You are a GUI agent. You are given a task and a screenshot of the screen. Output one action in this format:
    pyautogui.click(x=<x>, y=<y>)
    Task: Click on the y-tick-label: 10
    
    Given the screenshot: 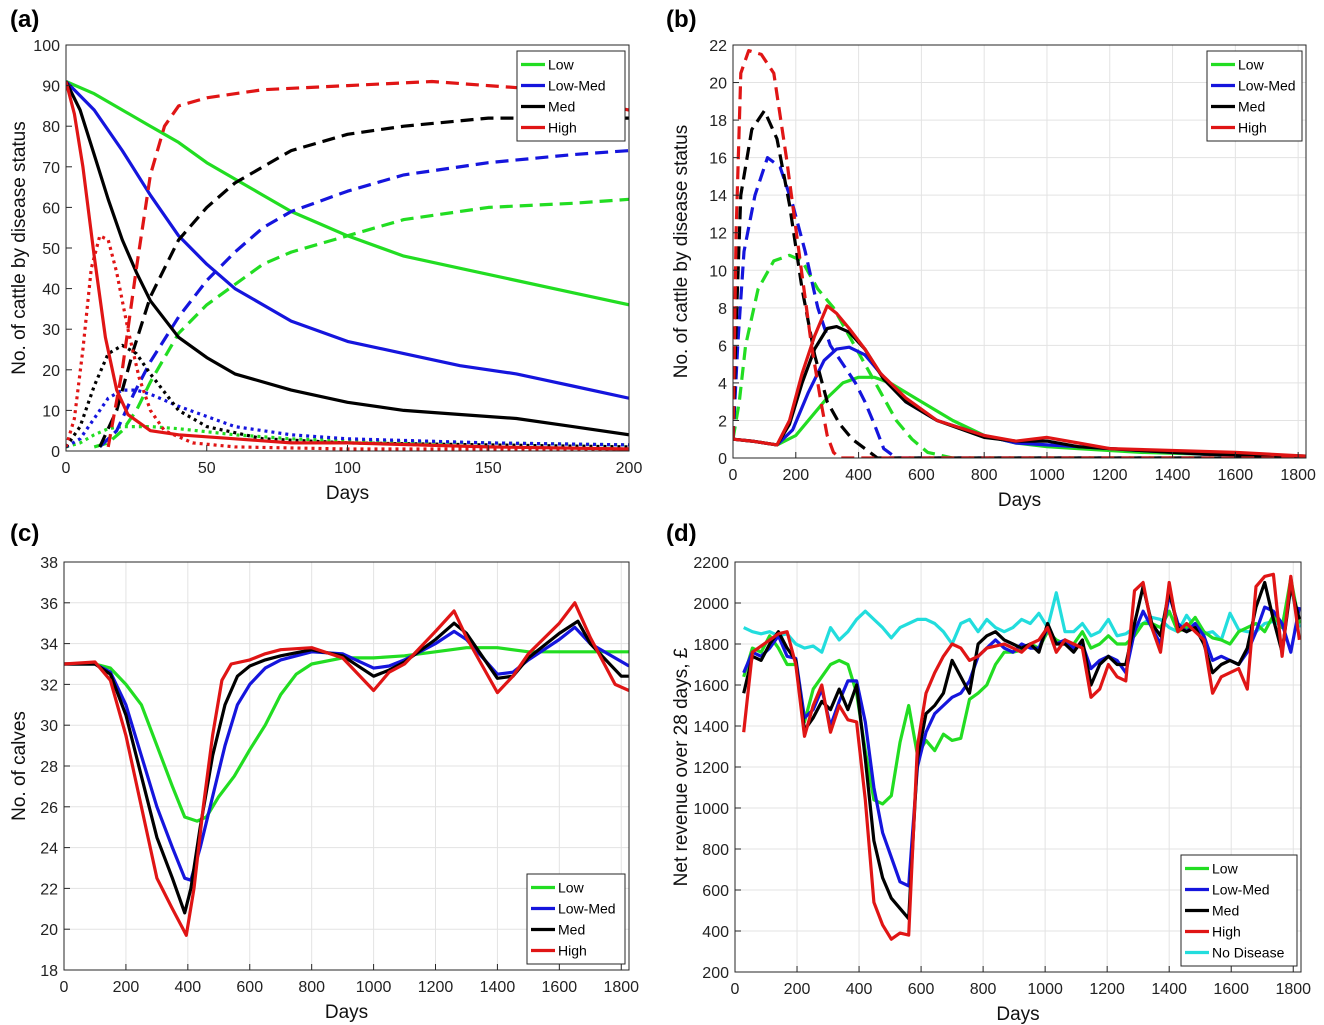 What is the action you would take?
    pyautogui.click(x=51, y=411)
    